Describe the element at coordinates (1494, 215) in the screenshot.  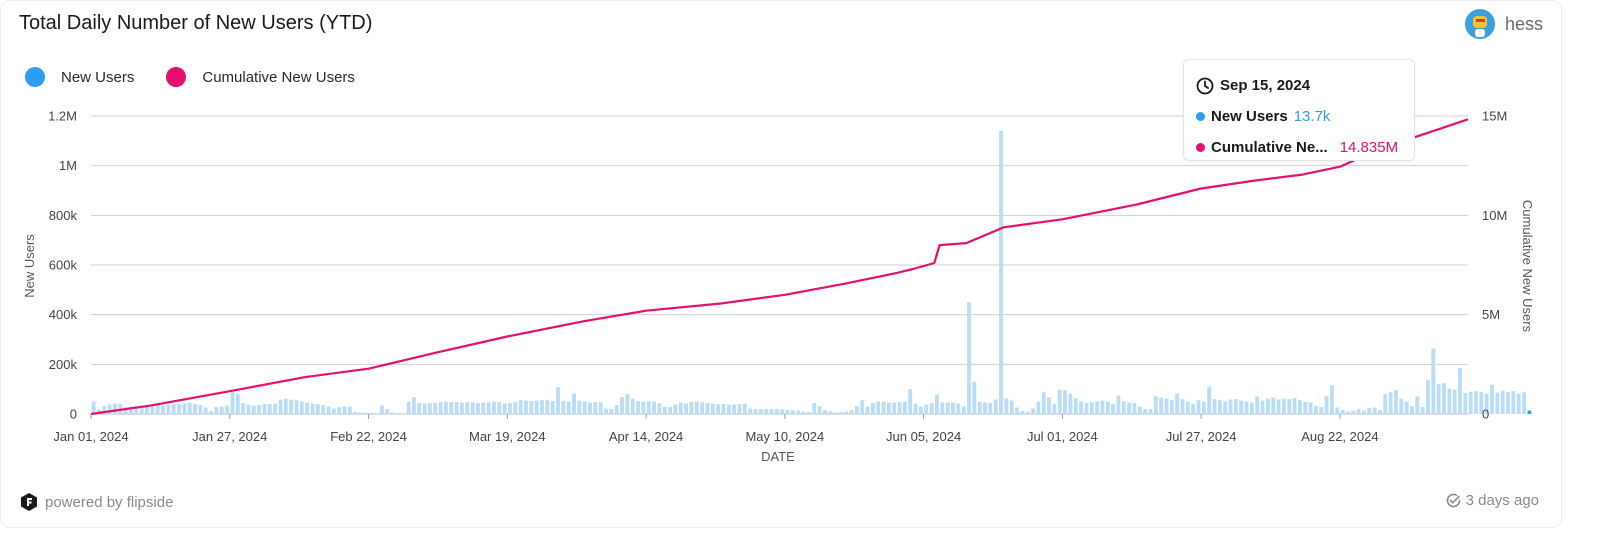
I see `y-tick-label-right: 10M` at that location.